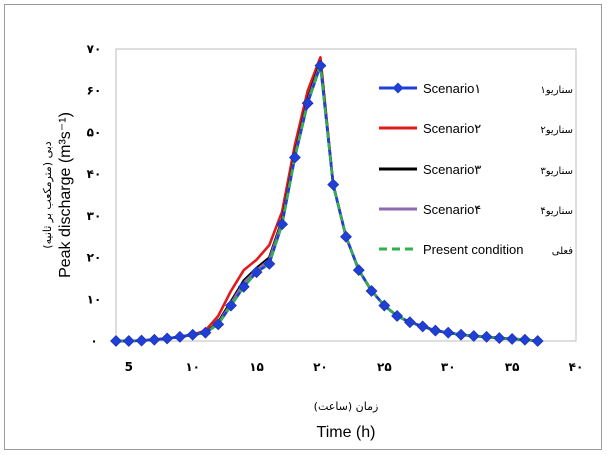 This screenshot has height=455, width=607. I want to click on y-tick-label: ۷۰, so click(94, 49).